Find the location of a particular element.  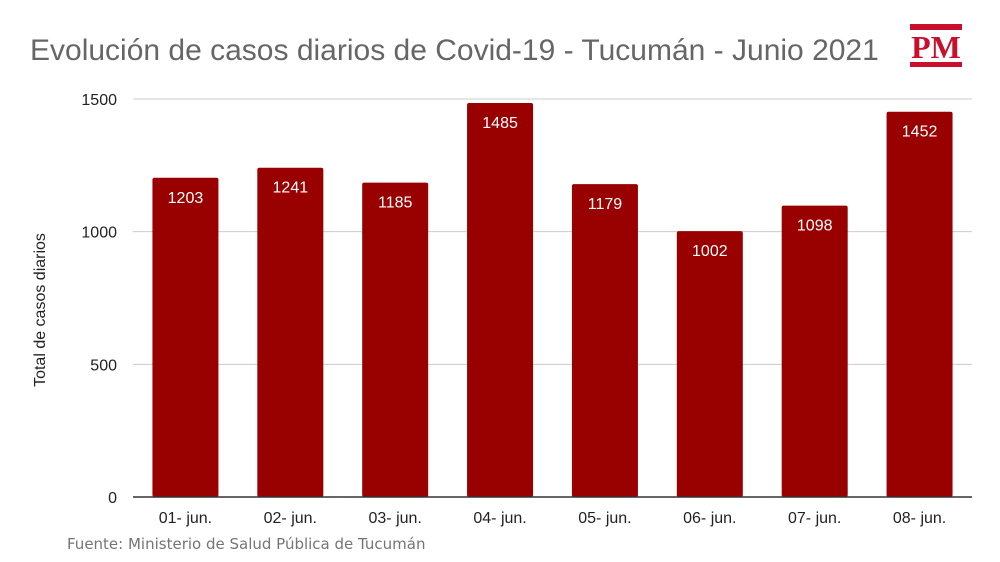

y-tick-label: 1000 is located at coordinates (99, 233).